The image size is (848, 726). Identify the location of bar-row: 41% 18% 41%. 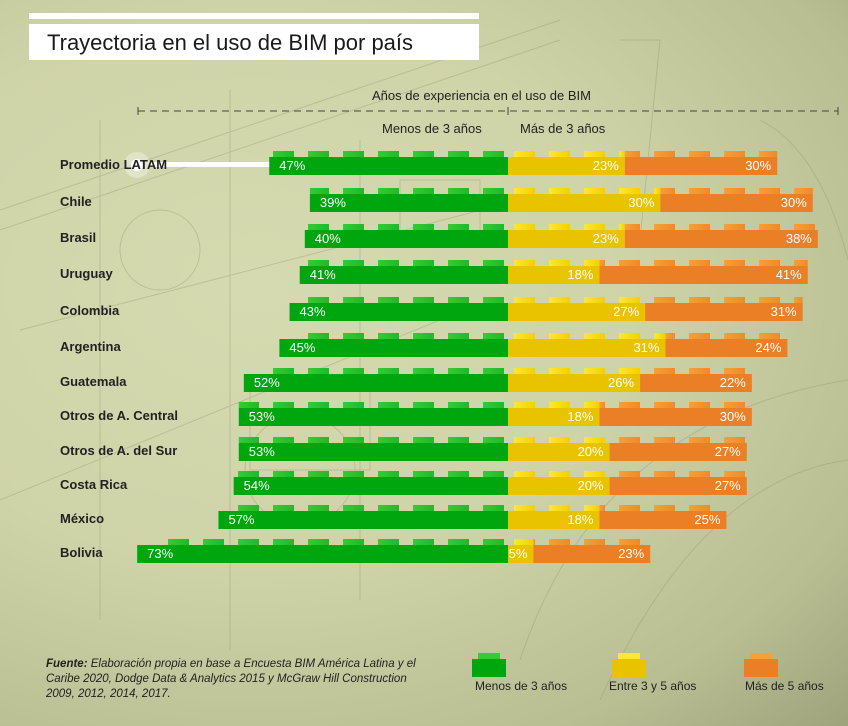
(553, 272).